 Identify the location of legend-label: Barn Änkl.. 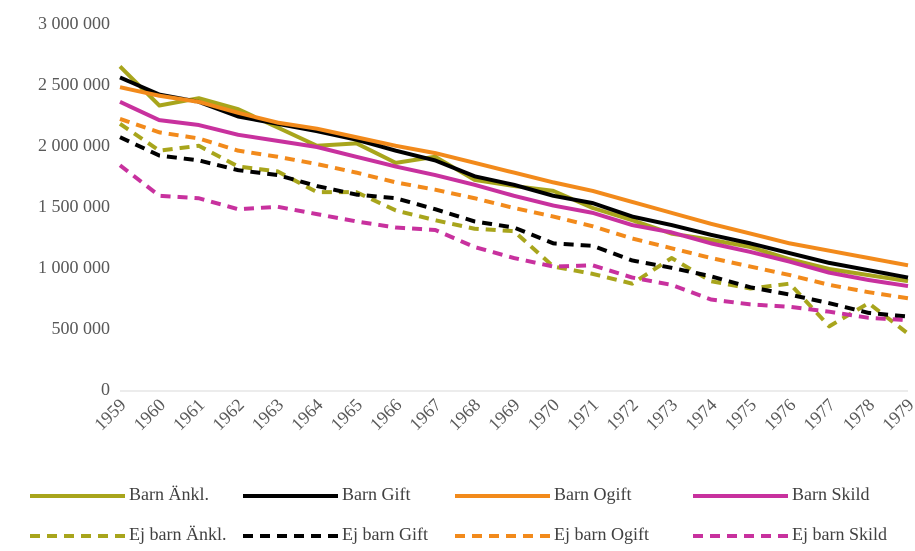
(169, 494).